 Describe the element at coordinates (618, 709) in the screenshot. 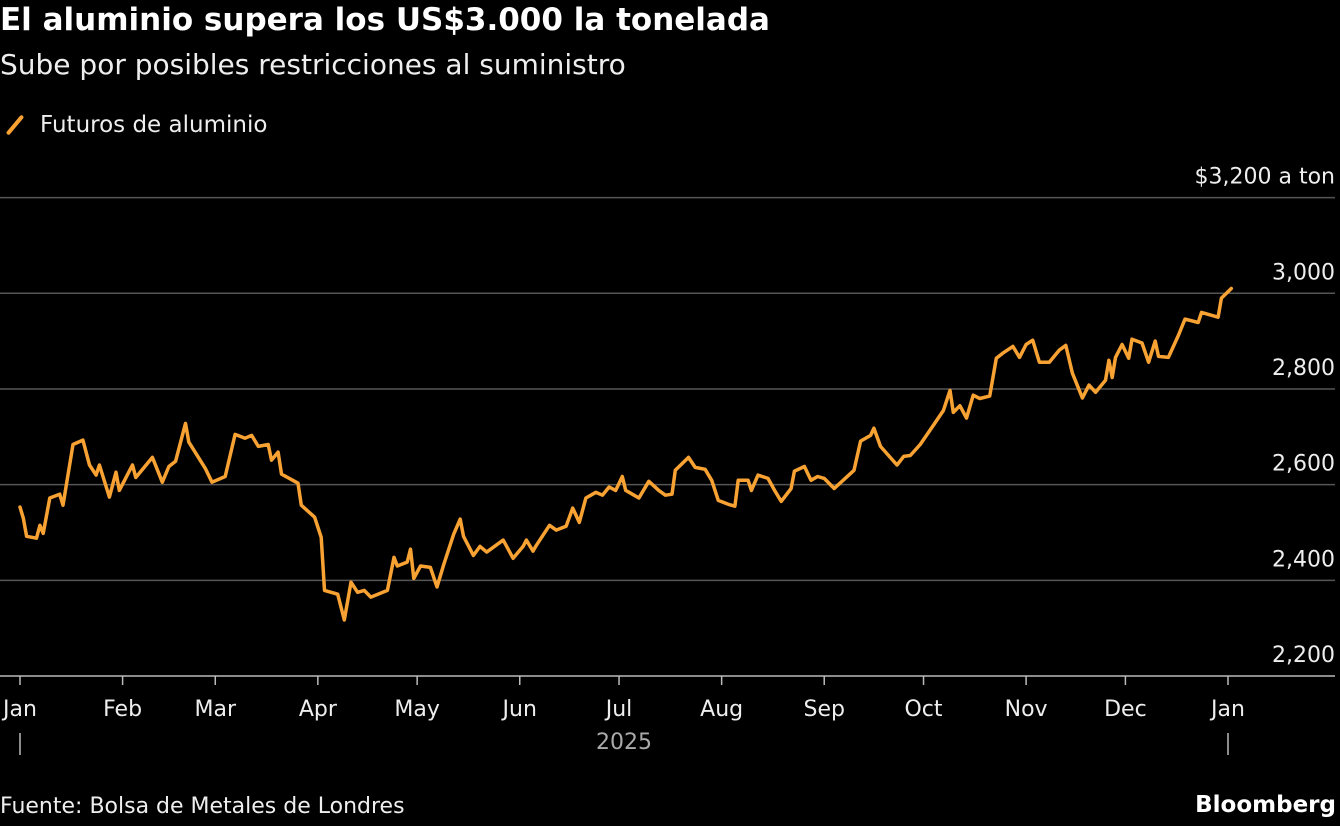

I see `x-tick-label: Jul` at that location.